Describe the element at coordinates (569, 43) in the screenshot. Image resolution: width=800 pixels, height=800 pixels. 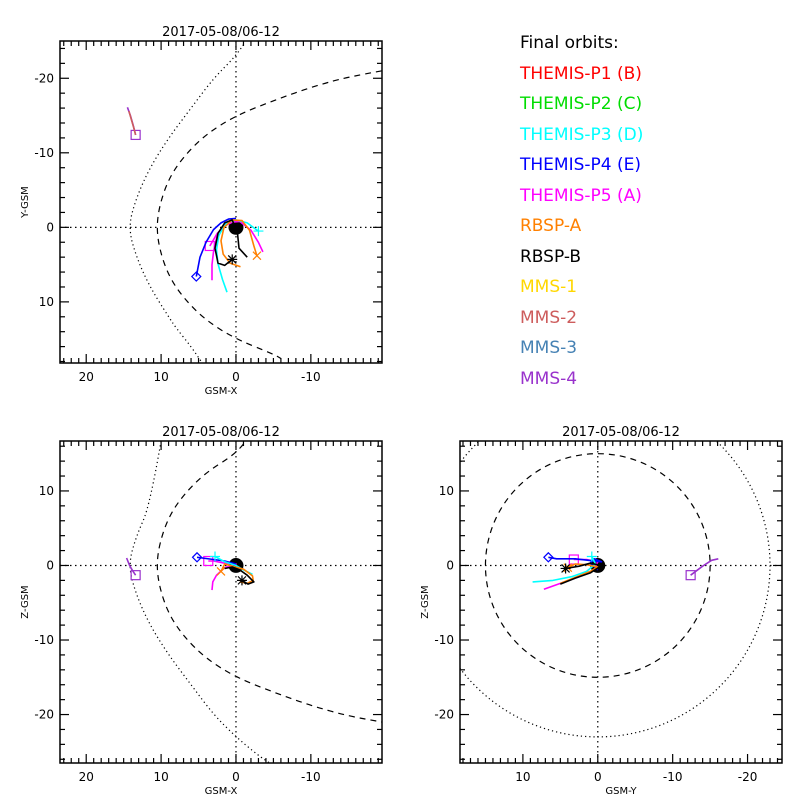
I see `legend-title: Final orbits:` at that location.